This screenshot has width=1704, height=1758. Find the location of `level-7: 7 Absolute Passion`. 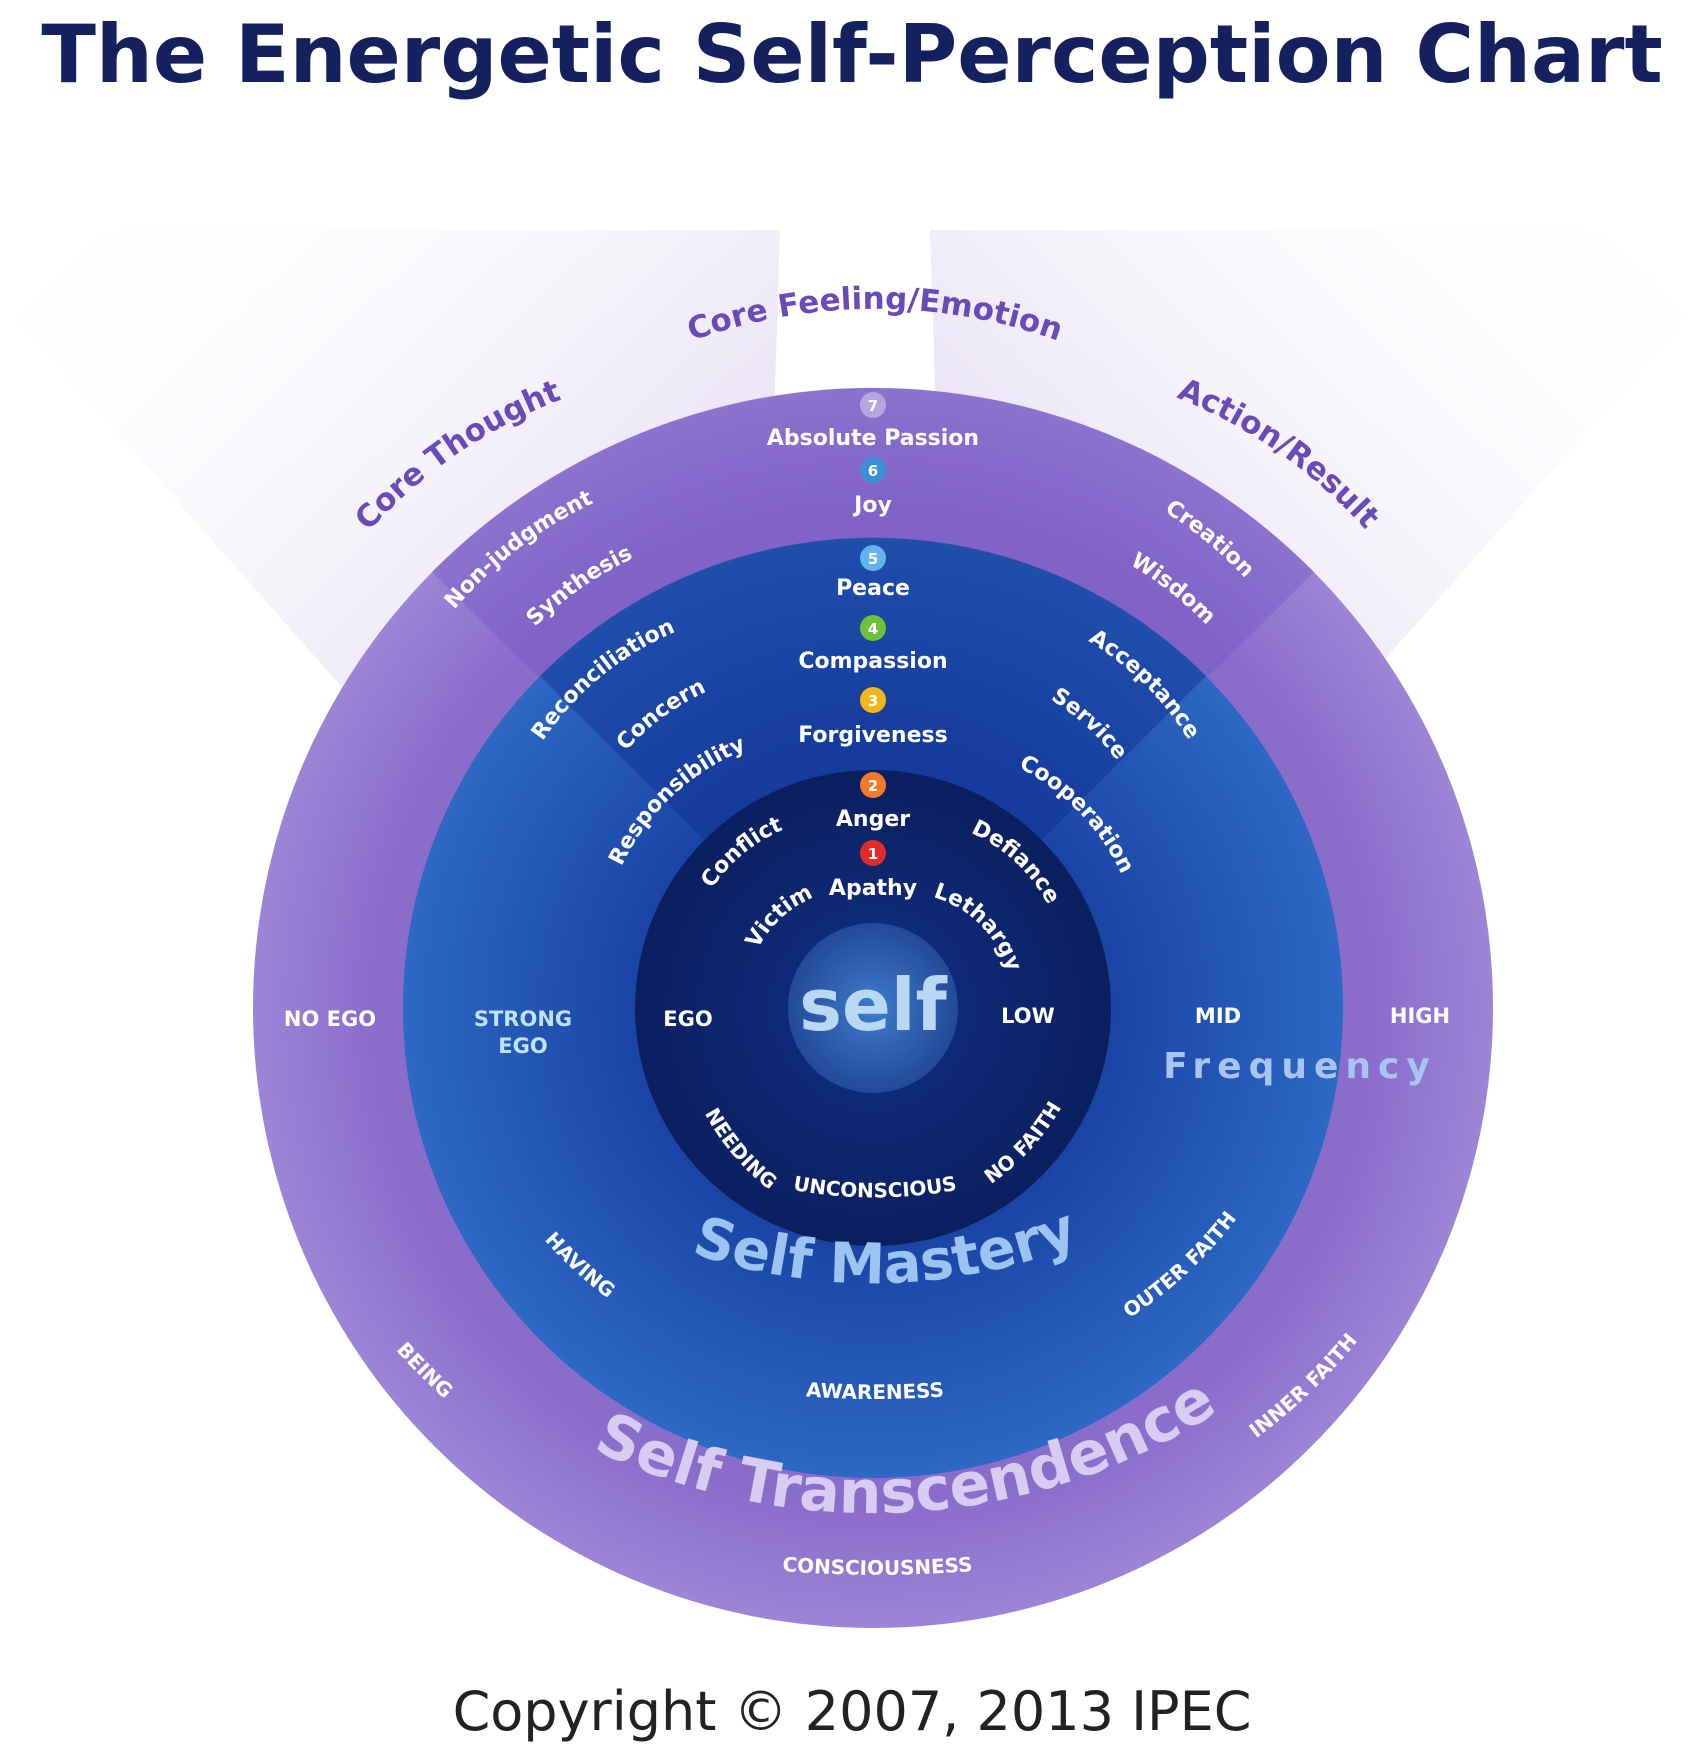

level-7: 7 Absolute Passion is located at coordinates (873, 421).